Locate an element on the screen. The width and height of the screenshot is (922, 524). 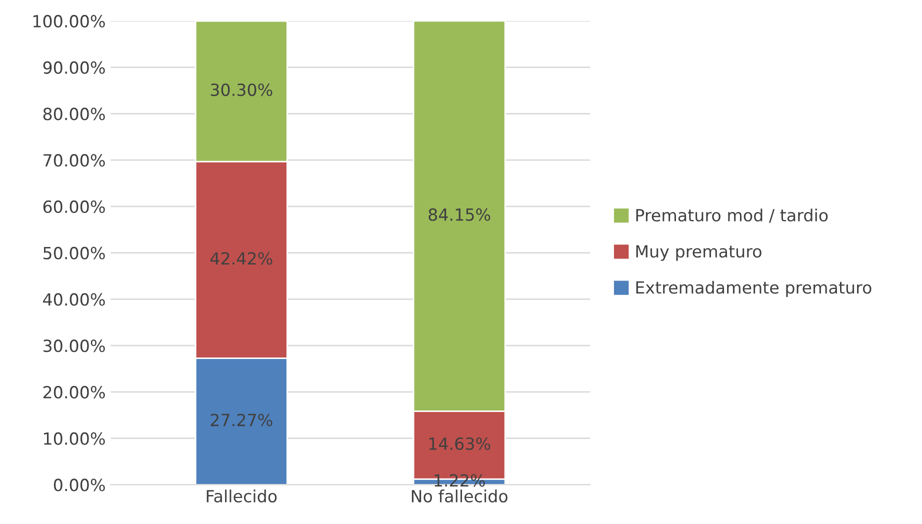
data-label: 84.15% is located at coordinates (459, 214).